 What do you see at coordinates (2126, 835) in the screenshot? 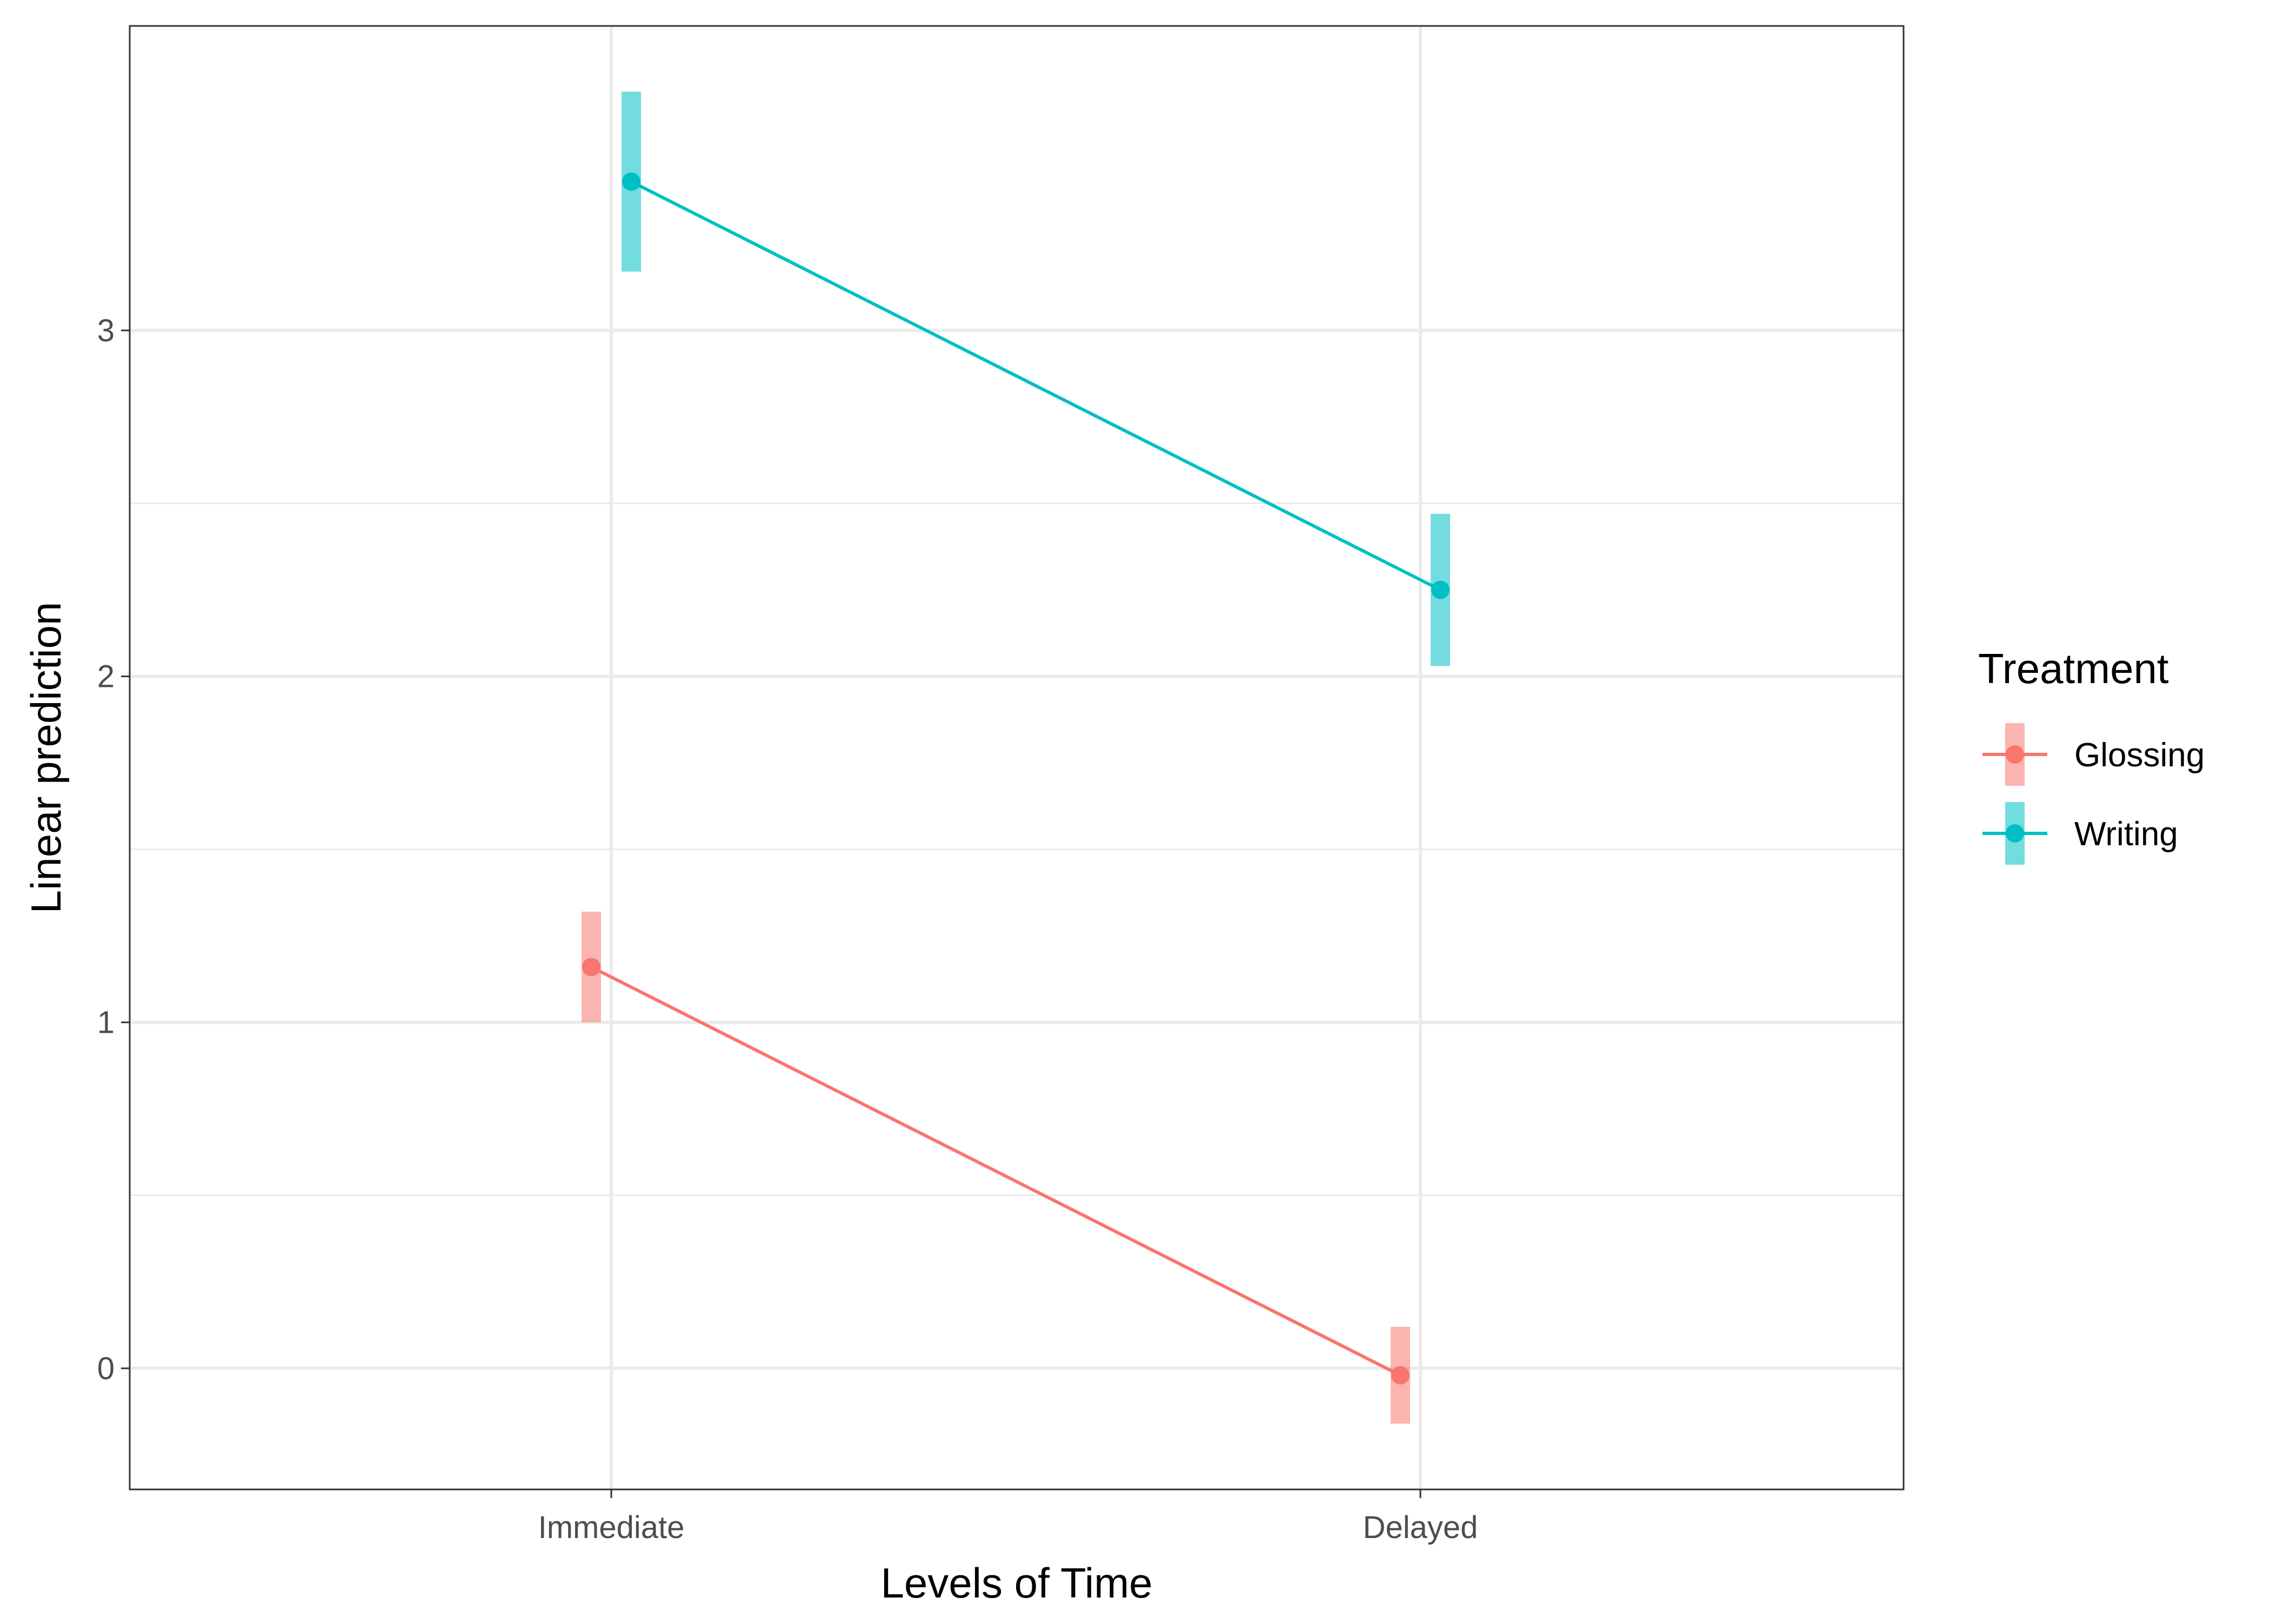
I see `legend-label-writing: Writing` at bounding box center [2126, 835].